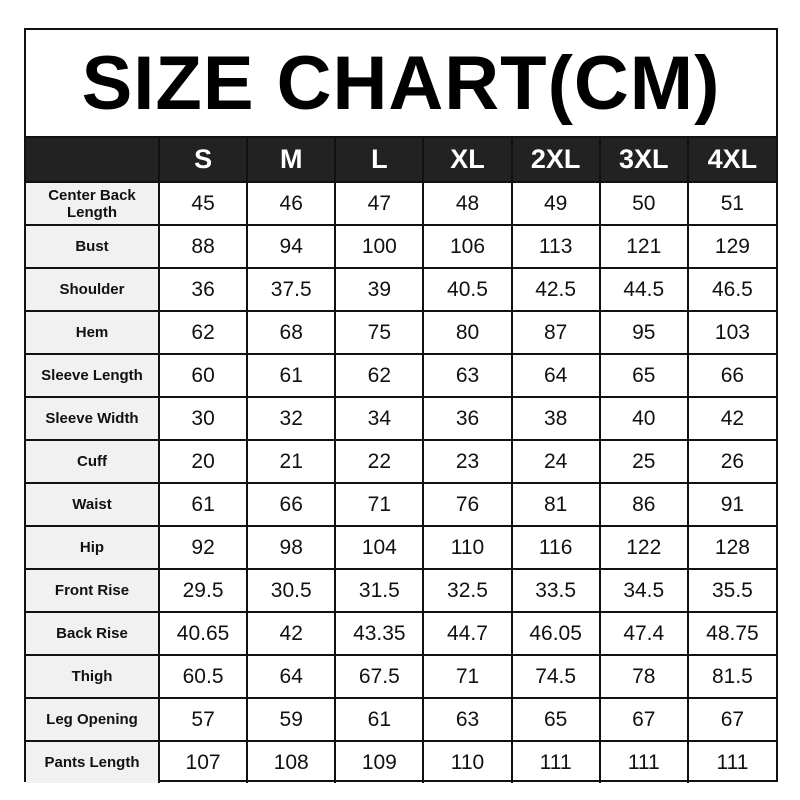 The image size is (800, 800). What do you see at coordinates (555, 590) in the screenshot?
I see `measurement-value: 33.5` at bounding box center [555, 590].